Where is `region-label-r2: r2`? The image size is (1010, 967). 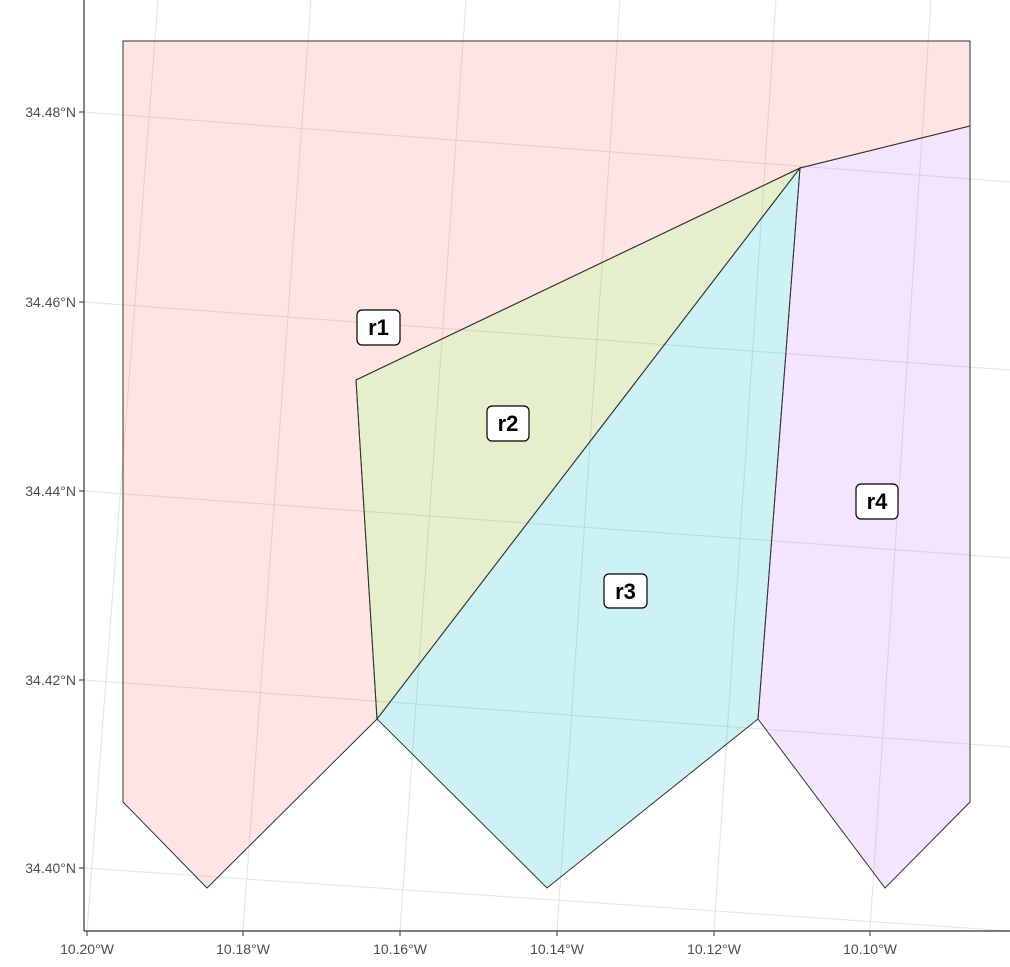
region-label-r2: r2 is located at coordinates (508, 423).